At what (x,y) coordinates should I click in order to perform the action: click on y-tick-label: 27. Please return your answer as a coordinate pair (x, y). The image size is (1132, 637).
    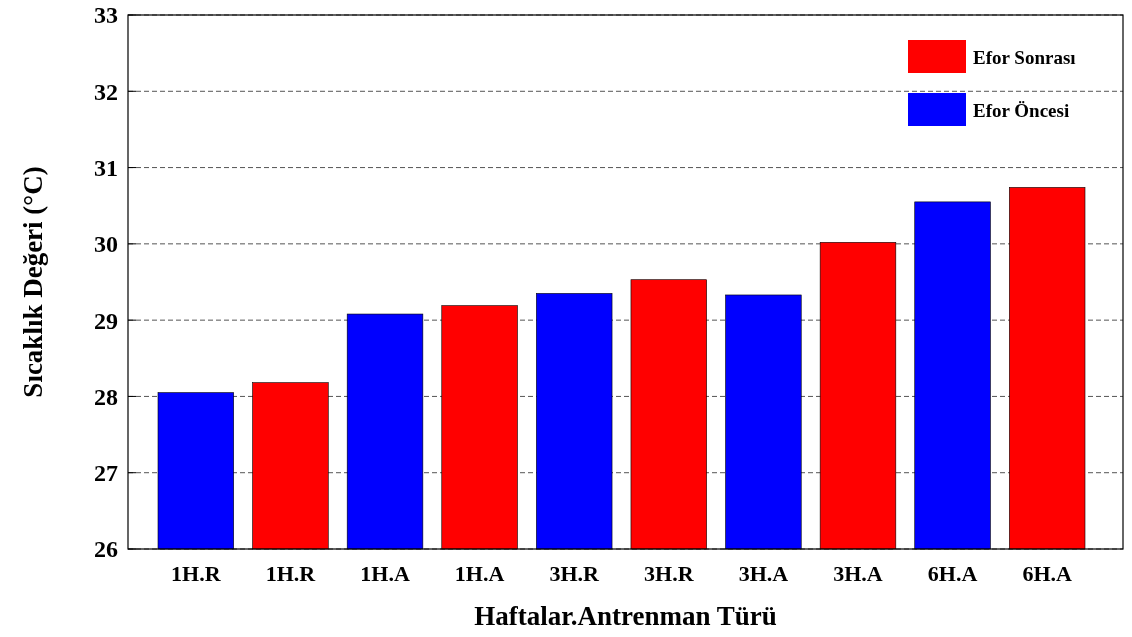
    Looking at the image, I should click on (106, 473).